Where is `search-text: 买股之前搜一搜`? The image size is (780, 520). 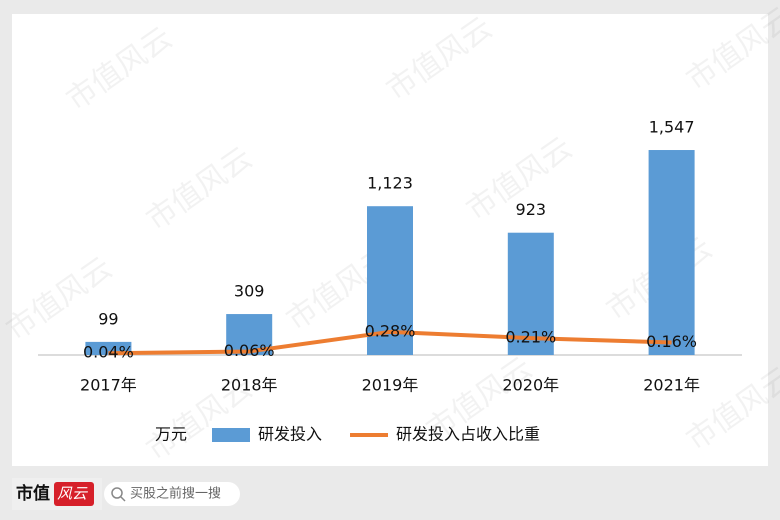 search-text: 买股之前搜一搜 is located at coordinates (175, 494).